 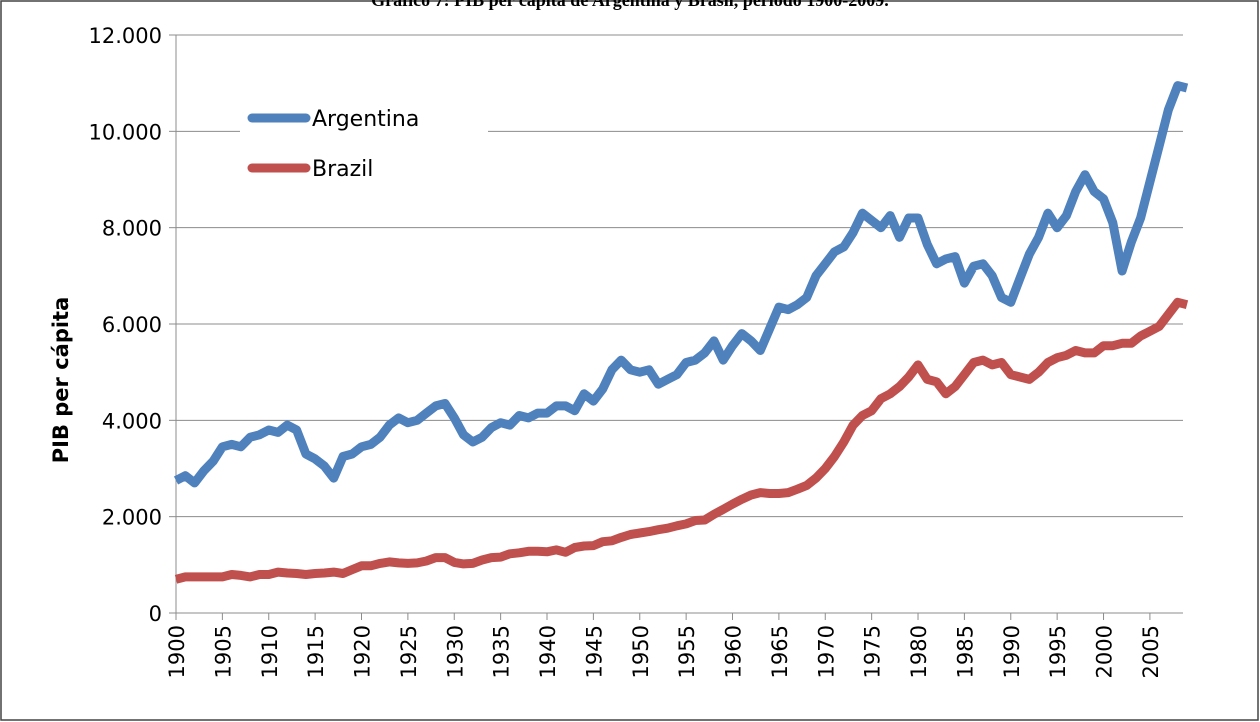 I want to click on y-tick-label: 0, so click(x=155, y=614).